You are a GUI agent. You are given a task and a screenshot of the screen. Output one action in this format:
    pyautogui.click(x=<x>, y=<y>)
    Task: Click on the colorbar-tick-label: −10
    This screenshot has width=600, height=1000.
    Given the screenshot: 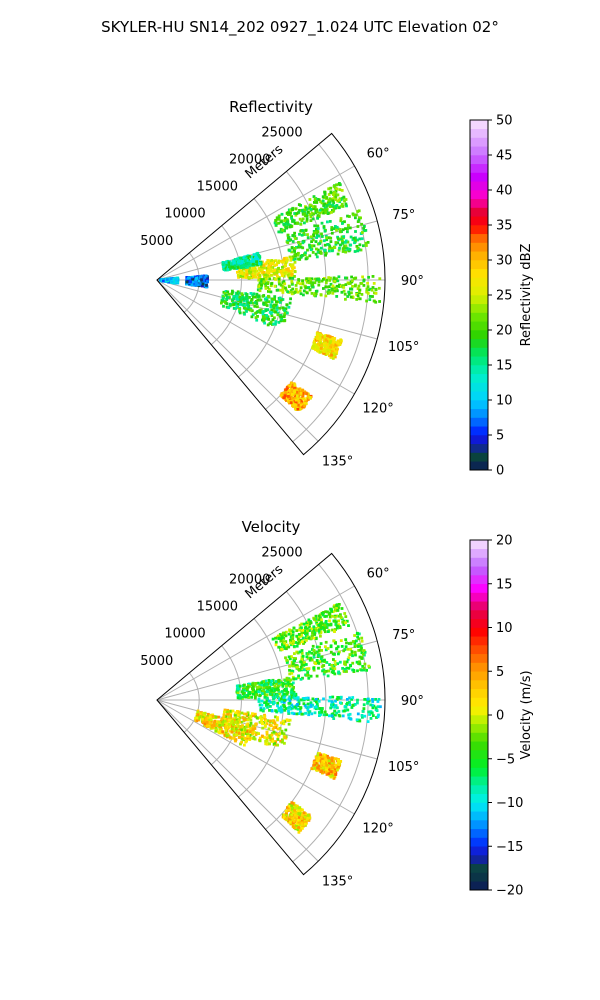 What is the action you would take?
    pyautogui.click(x=509, y=803)
    